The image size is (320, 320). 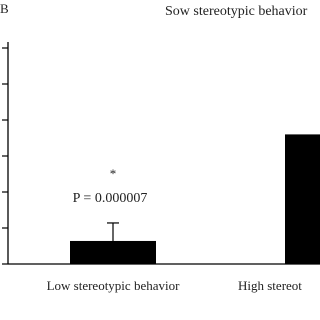 I want to click on annotation: *, so click(x=113, y=173).